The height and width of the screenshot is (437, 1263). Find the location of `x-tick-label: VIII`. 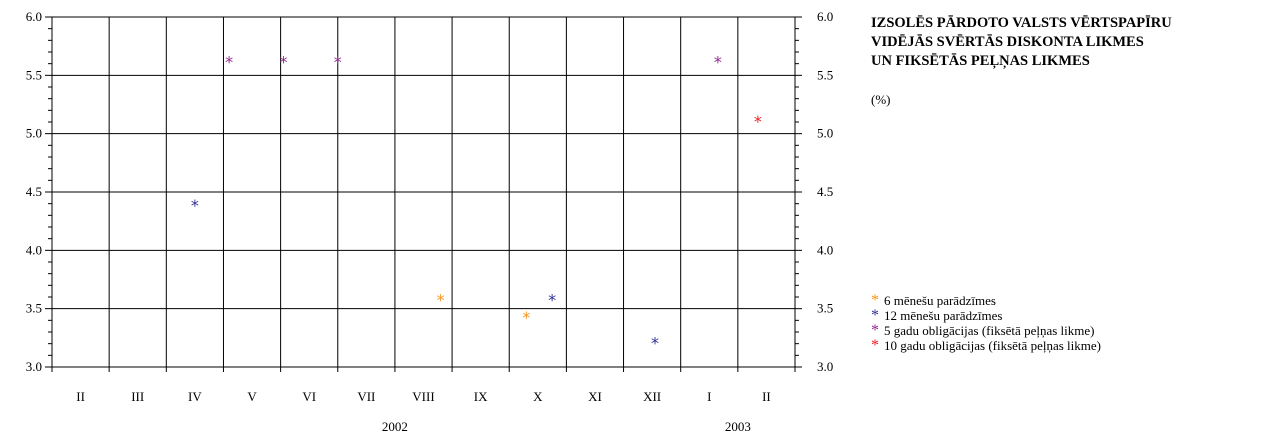

x-tick-label: VIII is located at coordinates (423, 396).